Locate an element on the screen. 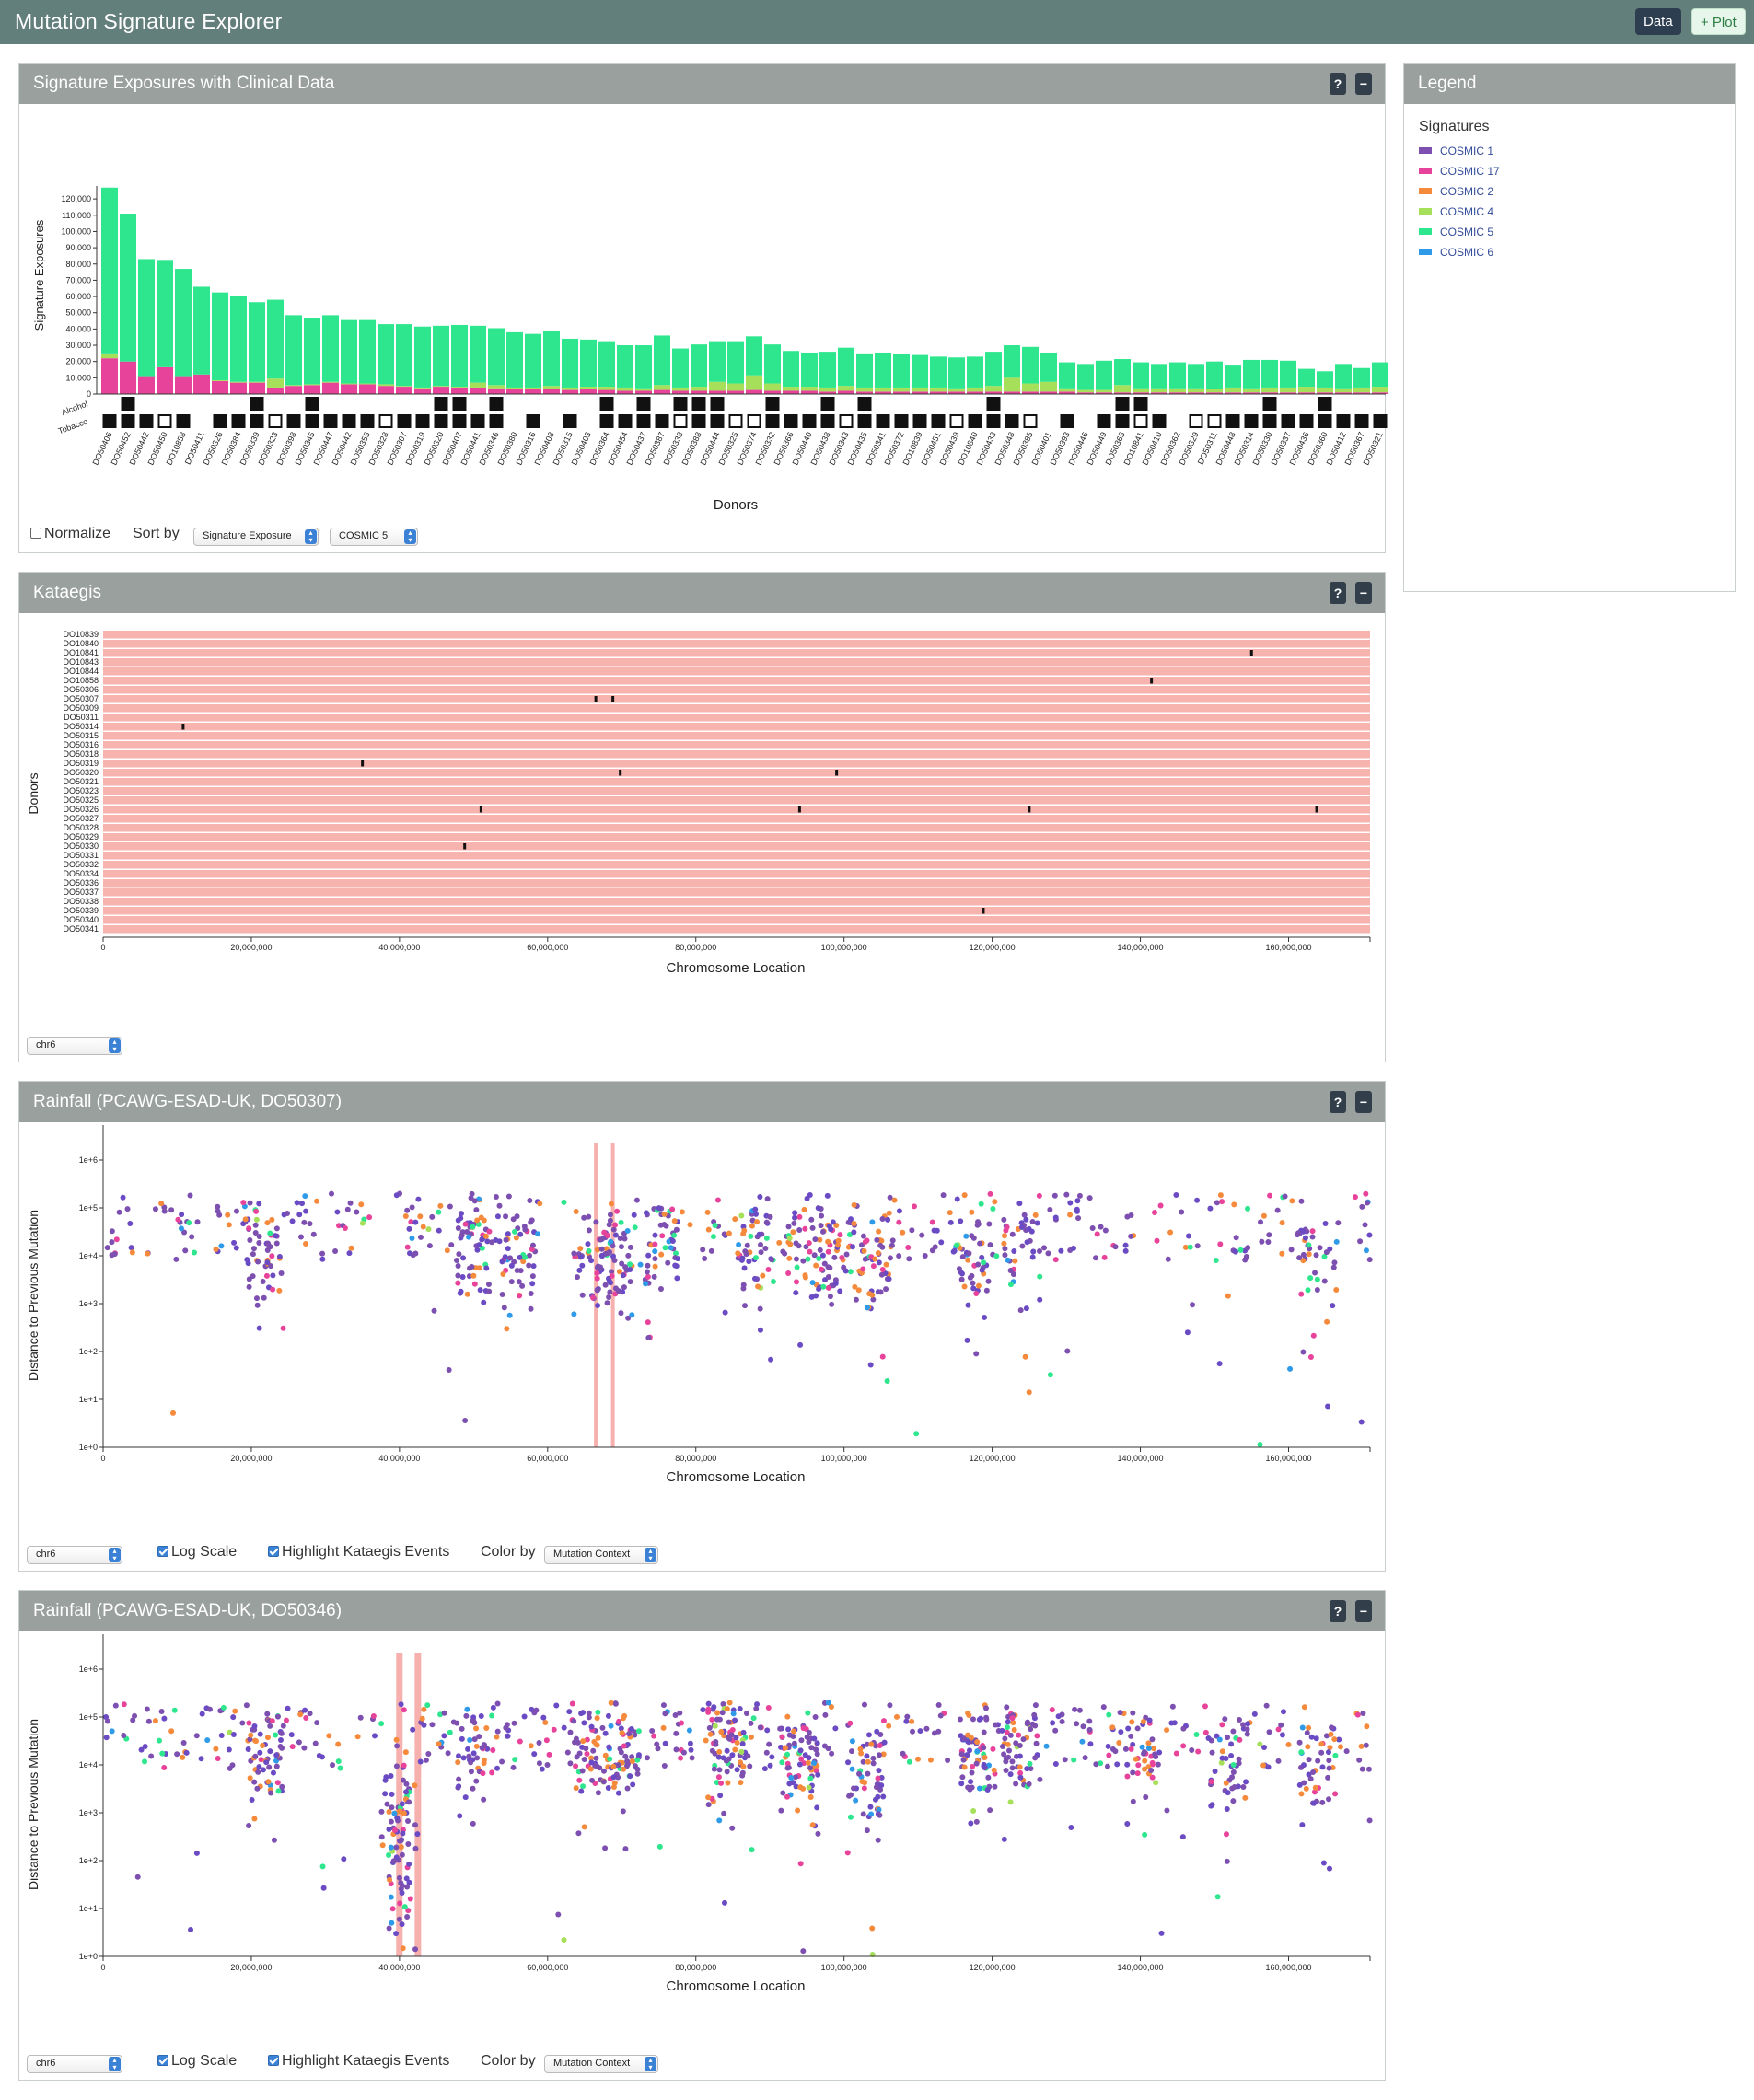 Image resolution: width=1754 pixels, height=2100 pixels. legend-label: COSMIC 5 is located at coordinates (1467, 232).